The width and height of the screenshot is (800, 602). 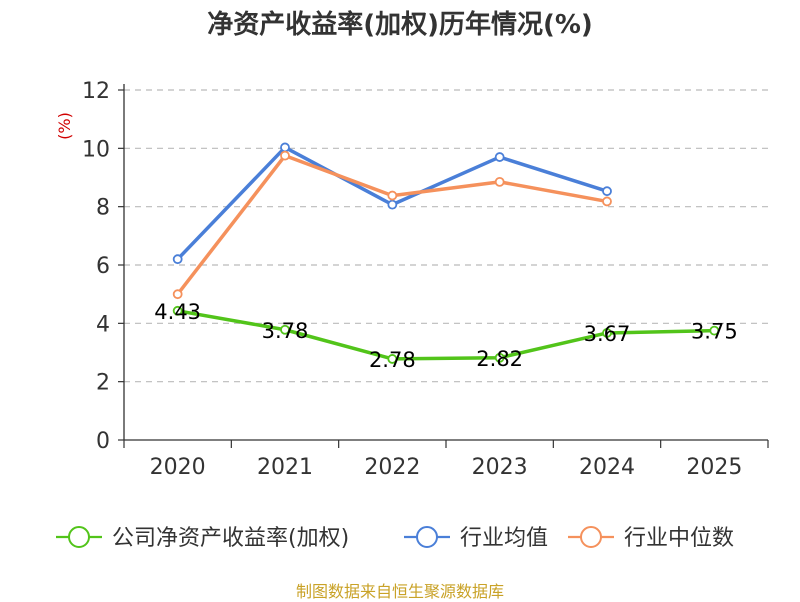 What do you see at coordinates (103, 383) in the screenshot?
I see `y-tick-label: 2` at bounding box center [103, 383].